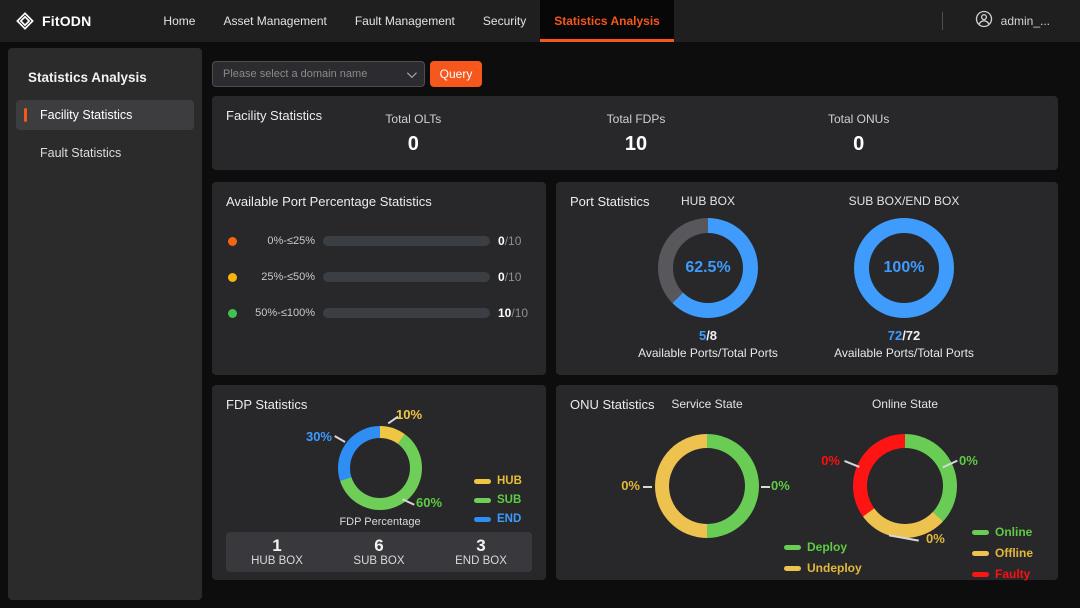  What do you see at coordinates (905, 404) in the screenshot?
I see `online-state-title: Online State` at bounding box center [905, 404].